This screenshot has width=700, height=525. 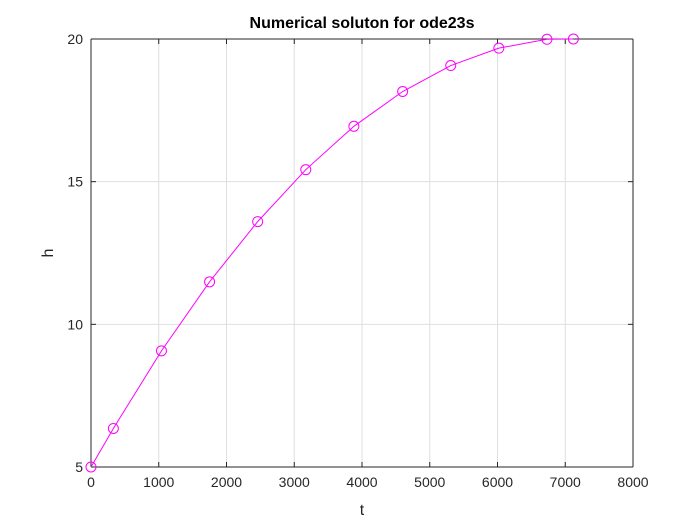 I want to click on x-tick-label: 2000, so click(x=226, y=482).